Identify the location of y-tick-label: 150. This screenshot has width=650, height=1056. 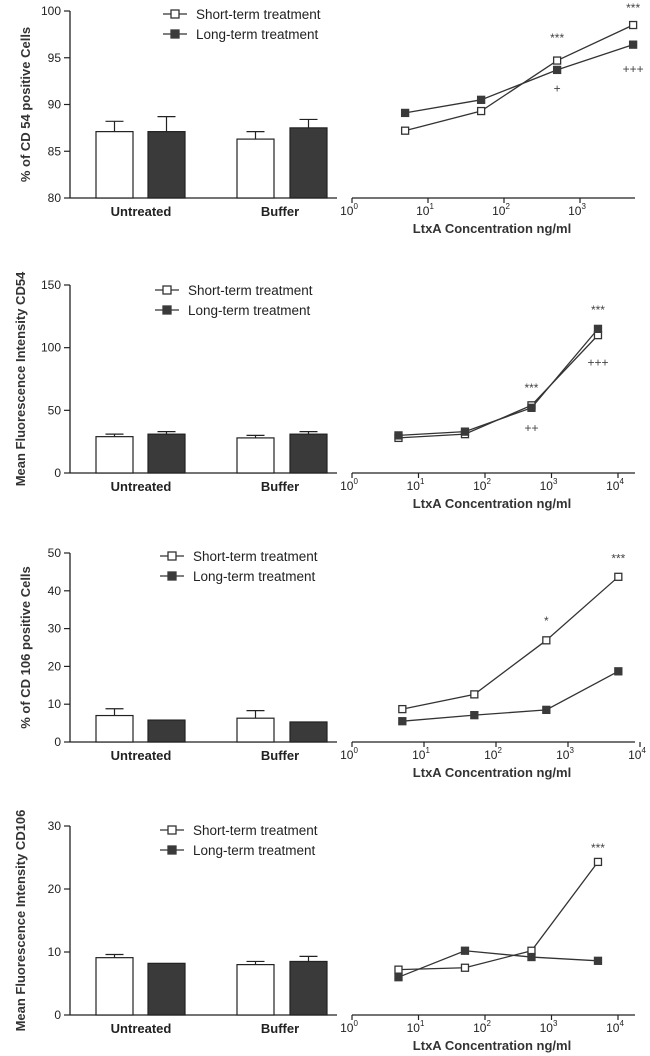
(51, 285).